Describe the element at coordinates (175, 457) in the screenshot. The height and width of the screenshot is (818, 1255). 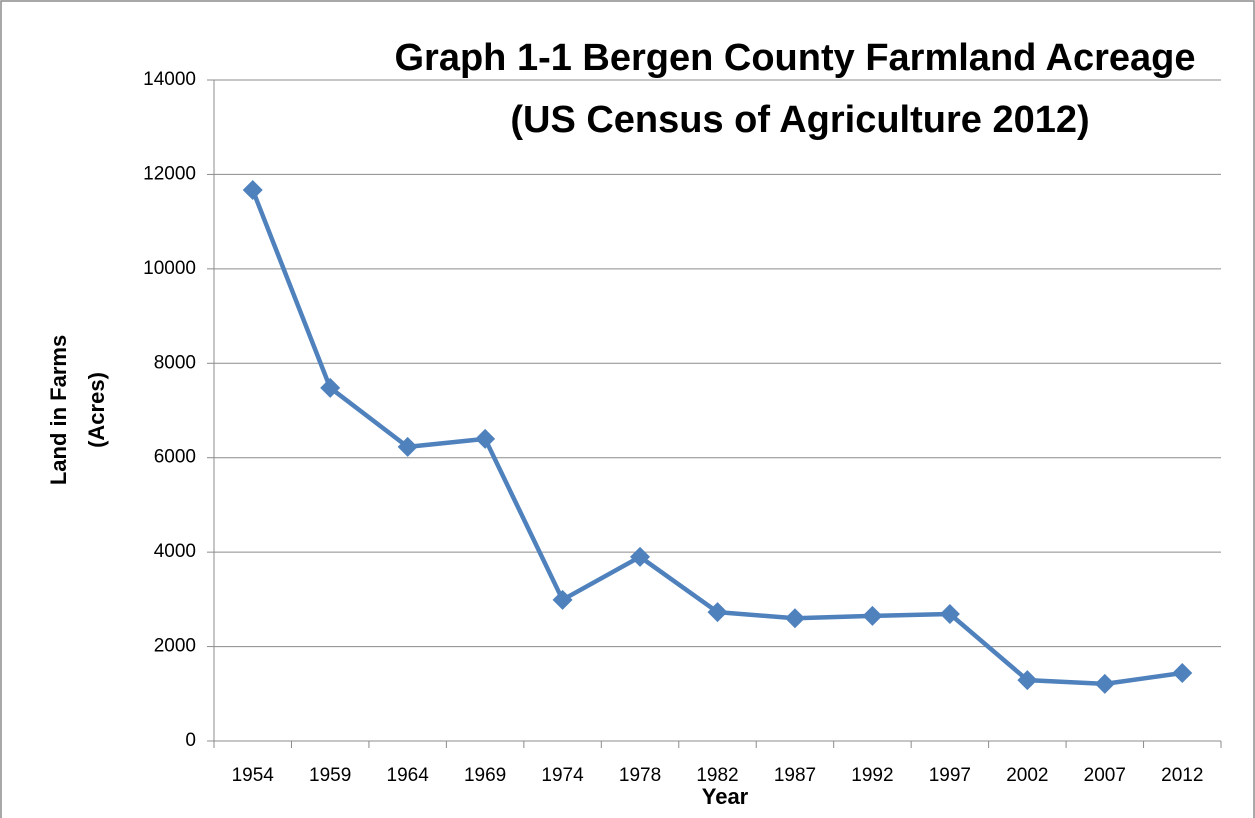
I see `y-tick-label: 6000` at that location.